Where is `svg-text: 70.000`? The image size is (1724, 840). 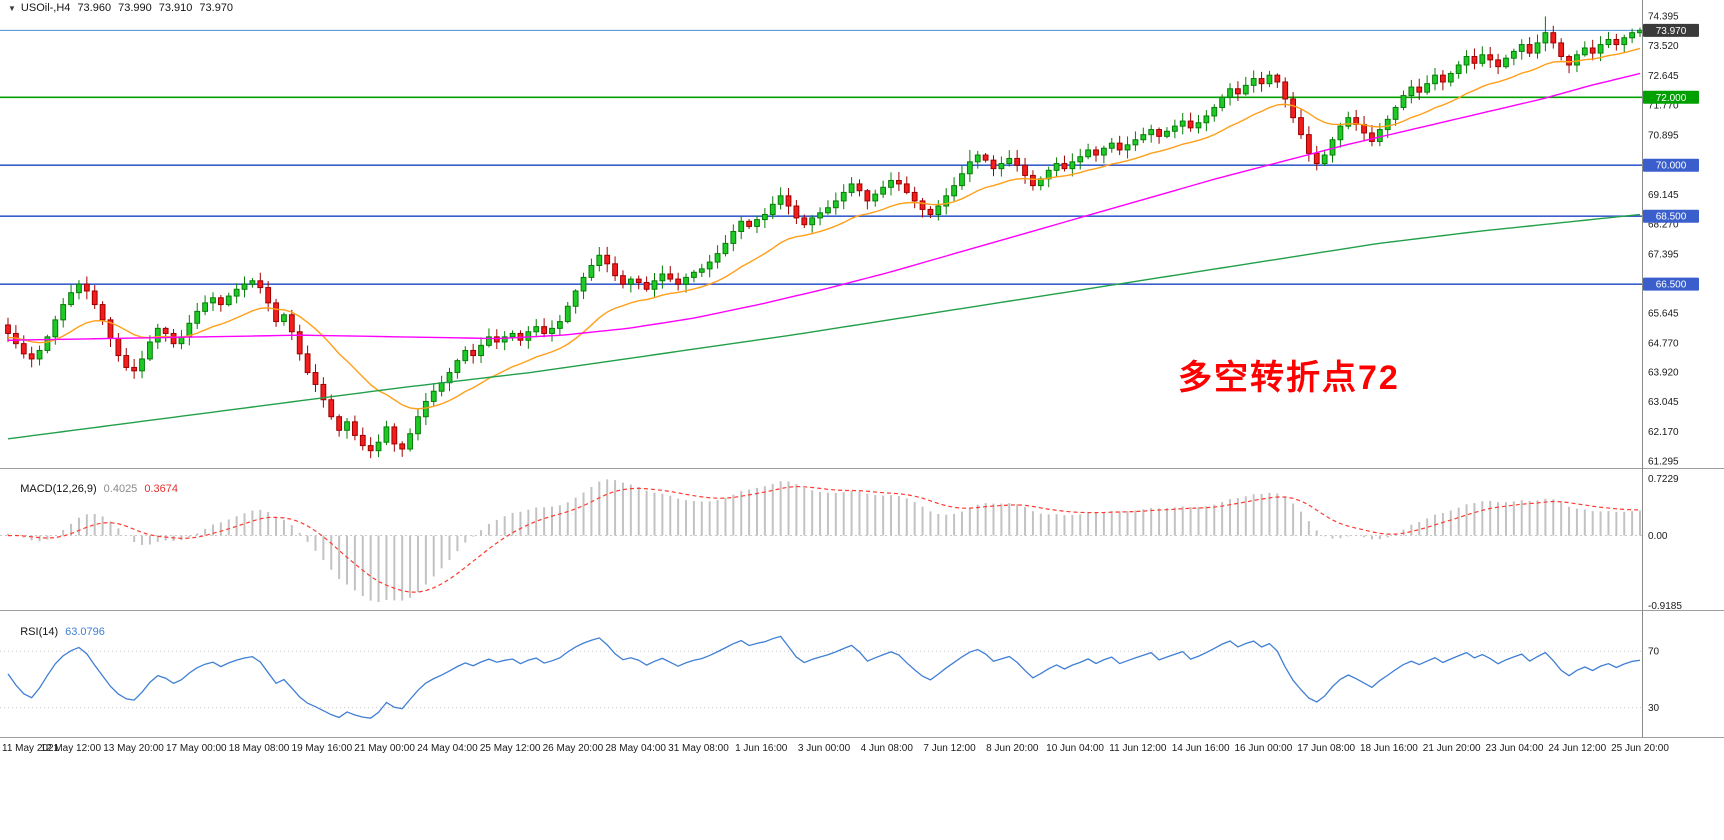
svg-text: 70.000 is located at coordinates (1671, 166).